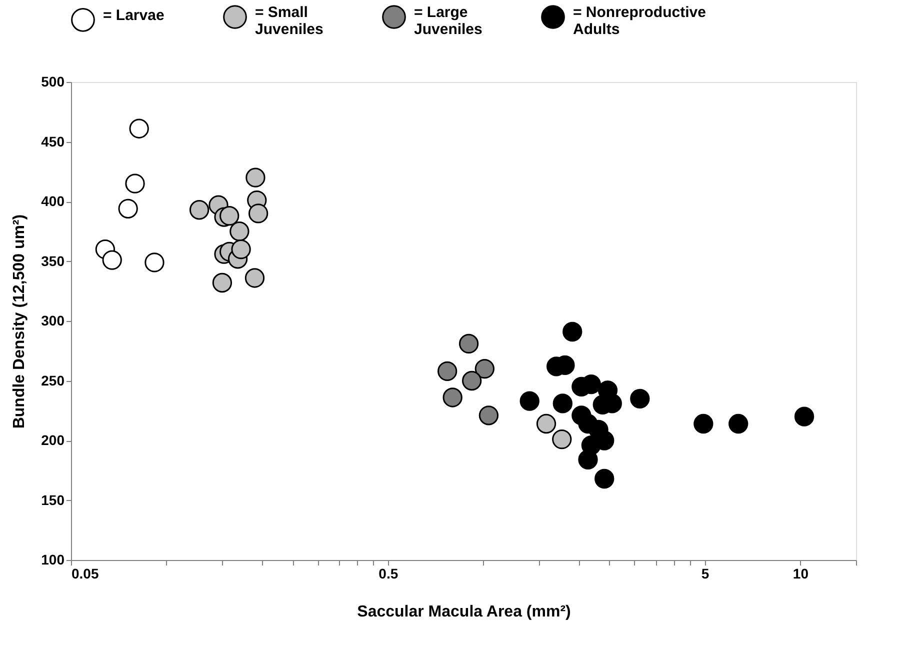 Image resolution: width=904 pixels, height=668 pixels. I want to click on x-tick-label: 5, so click(705, 574).